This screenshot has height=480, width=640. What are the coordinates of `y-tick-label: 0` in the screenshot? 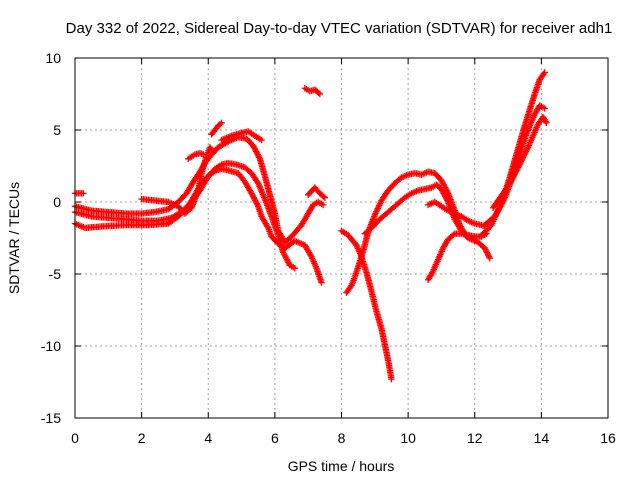 It's located at (57, 202).